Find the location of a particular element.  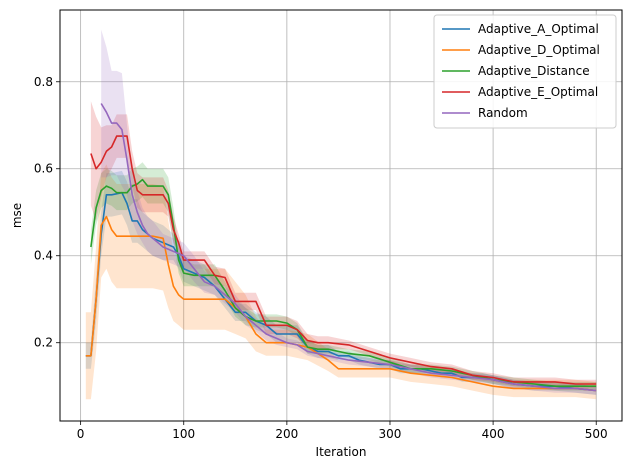

legend-entry-3: Adaptive_E_Optimal is located at coordinates (538, 92).